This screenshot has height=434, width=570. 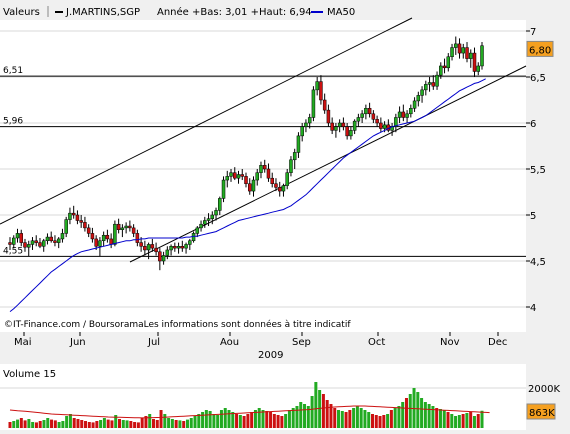 I want to click on legend-bar, so click(x=285, y=10).